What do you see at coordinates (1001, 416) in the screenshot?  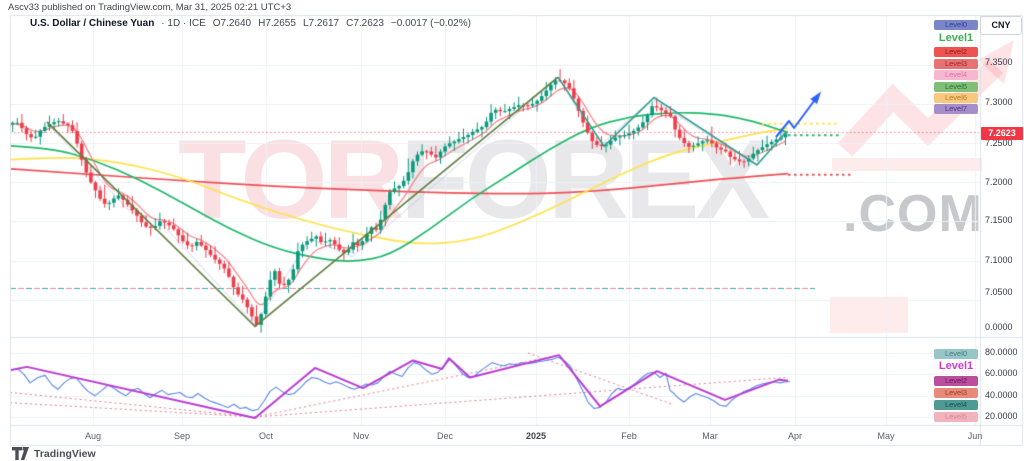 I see `price-axis-label: 20.0000` at bounding box center [1001, 416].